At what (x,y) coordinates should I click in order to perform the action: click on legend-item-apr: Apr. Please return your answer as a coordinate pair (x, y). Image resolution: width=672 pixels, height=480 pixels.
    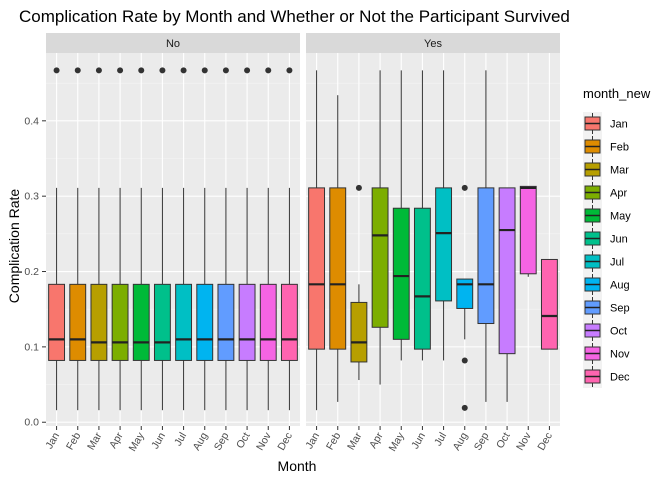
    Looking at the image, I should click on (605, 192).